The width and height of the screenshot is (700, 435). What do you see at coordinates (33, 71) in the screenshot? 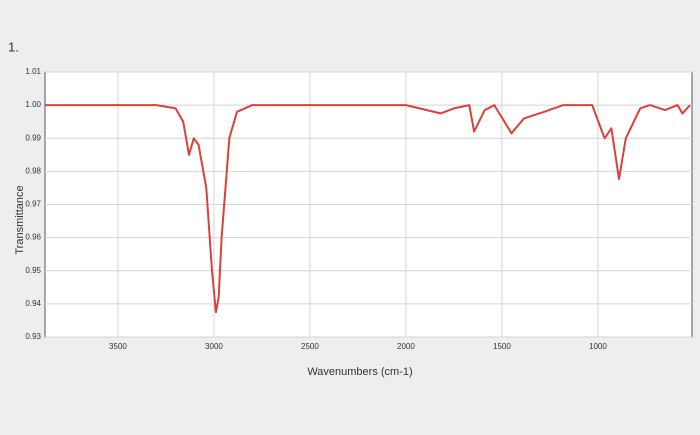
I see `y-tick-label: 1.01` at bounding box center [33, 71].